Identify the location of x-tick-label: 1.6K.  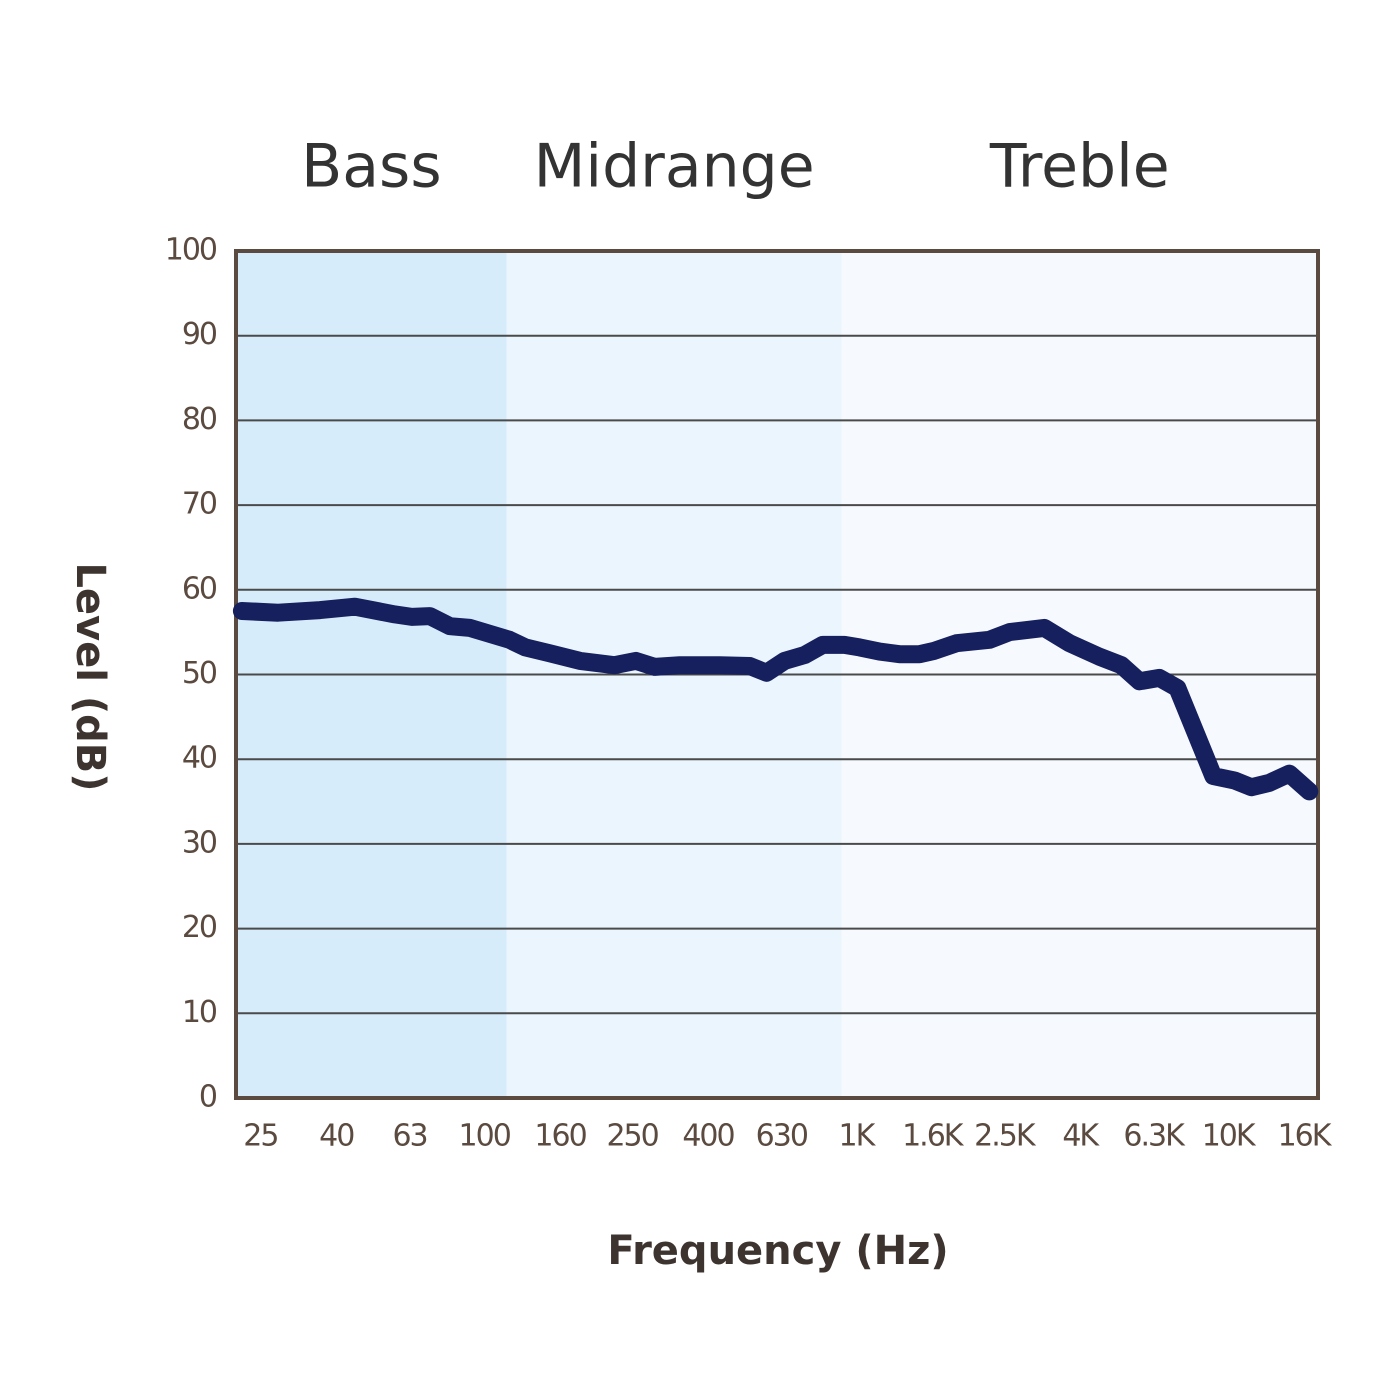
(933, 1136).